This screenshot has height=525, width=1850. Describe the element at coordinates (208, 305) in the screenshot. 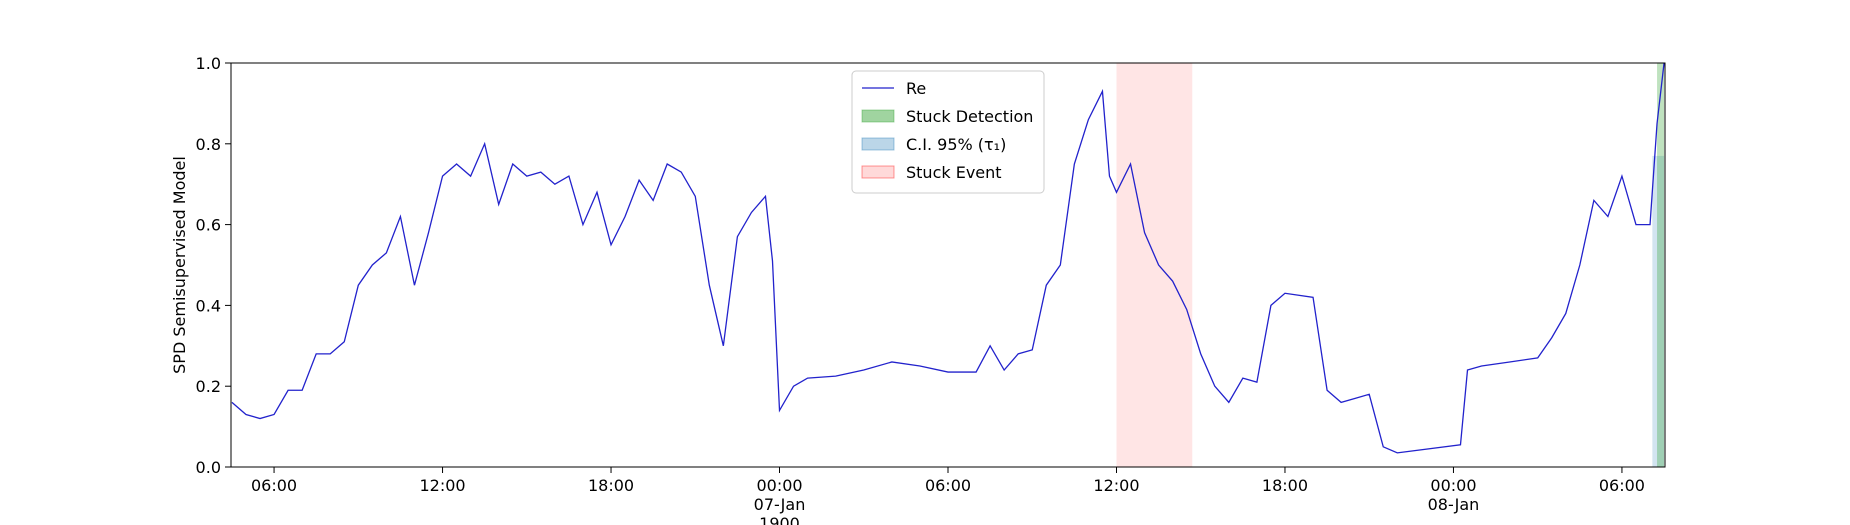

I see `y-tick-label: 0.4` at that location.